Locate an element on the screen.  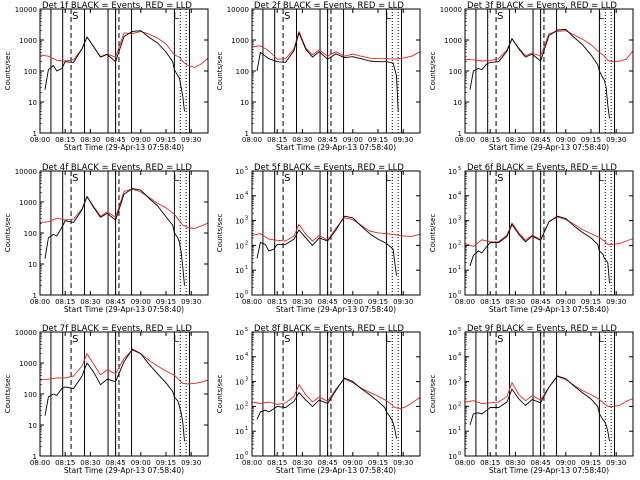
y-tick-label: 3 is located at coordinates (459, 219).